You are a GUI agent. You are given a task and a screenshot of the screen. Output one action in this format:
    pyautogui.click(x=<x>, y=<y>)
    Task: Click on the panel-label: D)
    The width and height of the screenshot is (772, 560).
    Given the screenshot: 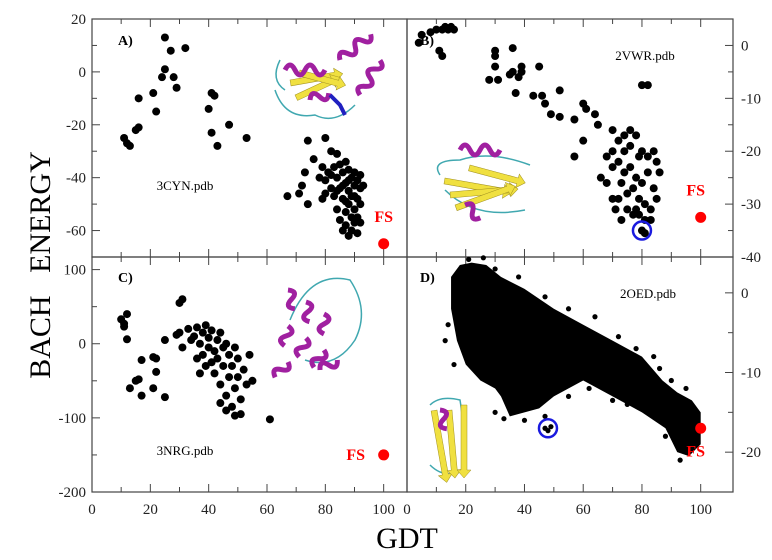 What is the action you would take?
    pyautogui.click(x=427, y=278)
    